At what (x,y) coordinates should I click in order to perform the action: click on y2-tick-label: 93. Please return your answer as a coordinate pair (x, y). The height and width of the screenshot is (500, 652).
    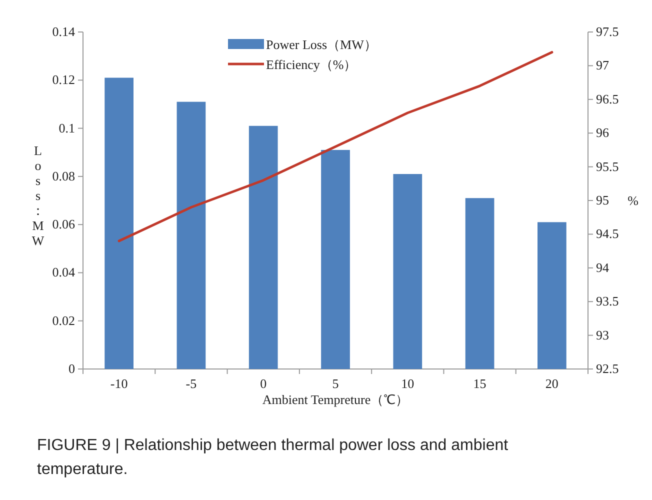
    Looking at the image, I should click on (602, 334).